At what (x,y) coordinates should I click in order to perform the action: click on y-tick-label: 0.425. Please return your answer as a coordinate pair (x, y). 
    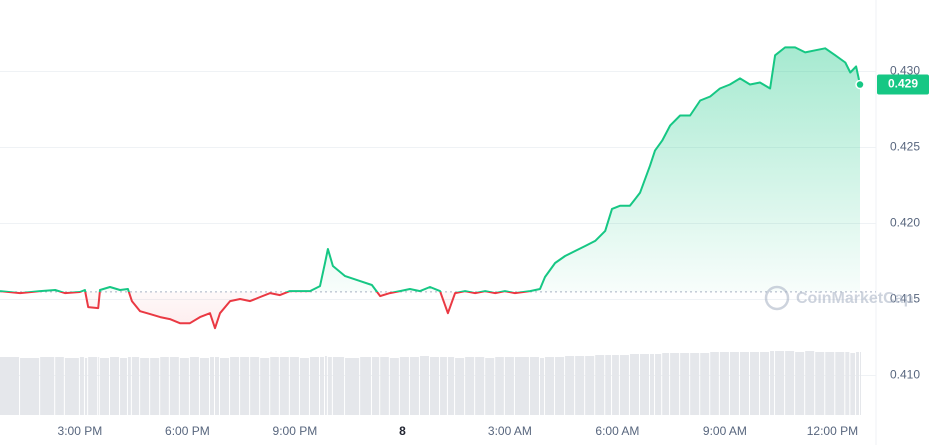
    Looking at the image, I should click on (905, 147).